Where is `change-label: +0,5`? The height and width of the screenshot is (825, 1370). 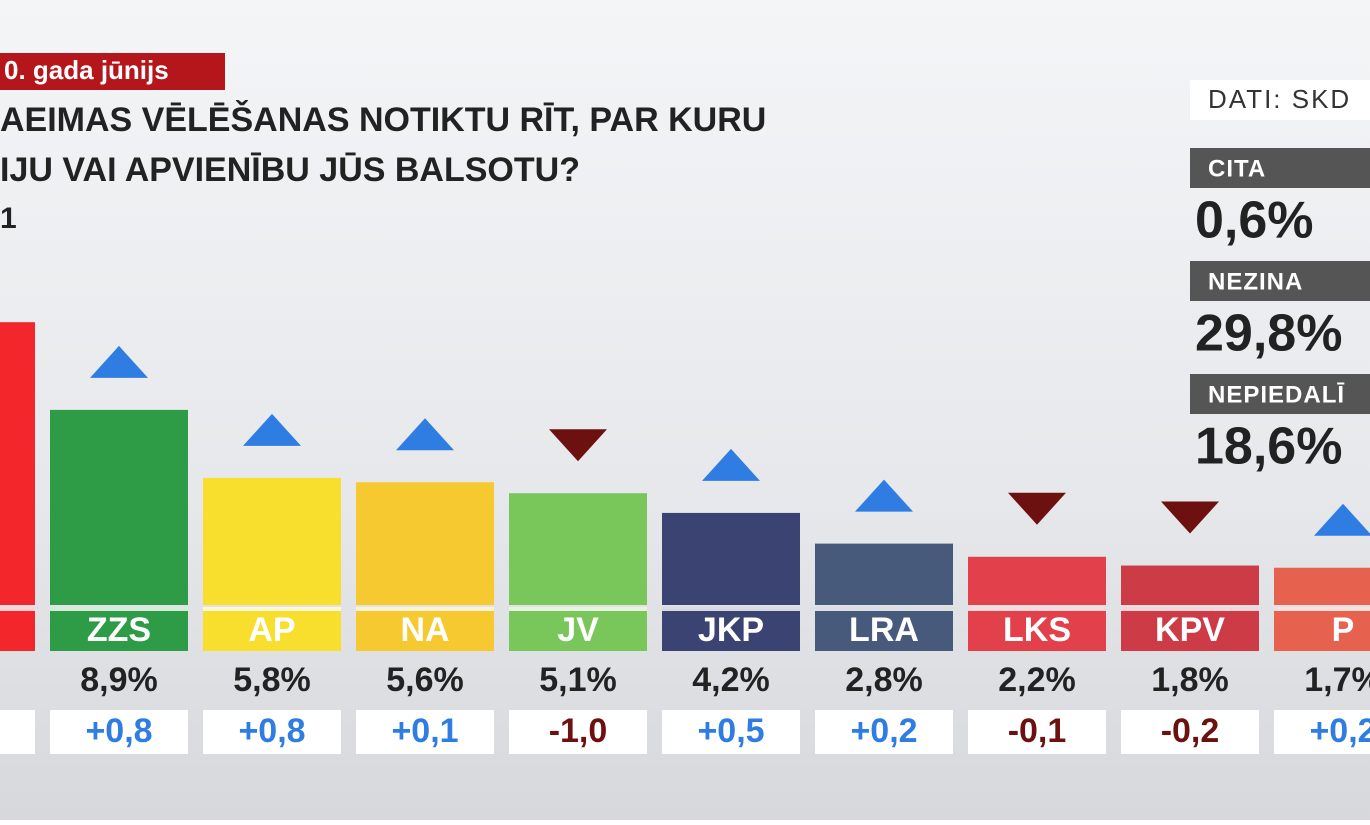 change-label: +0,5 is located at coordinates (730, 731).